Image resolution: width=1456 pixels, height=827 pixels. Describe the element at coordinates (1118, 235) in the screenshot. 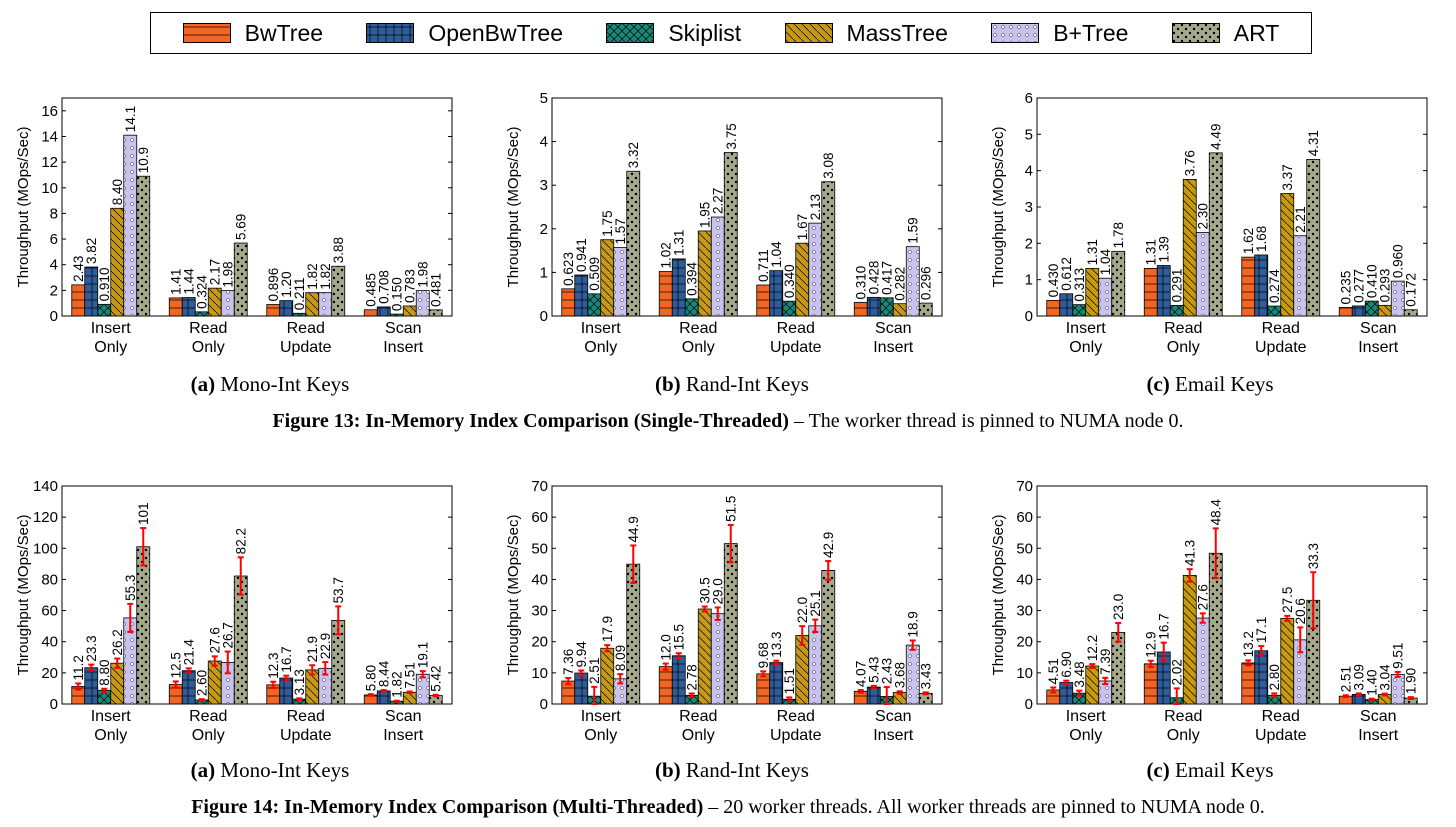

I see `data-label: 1.78` at that location.